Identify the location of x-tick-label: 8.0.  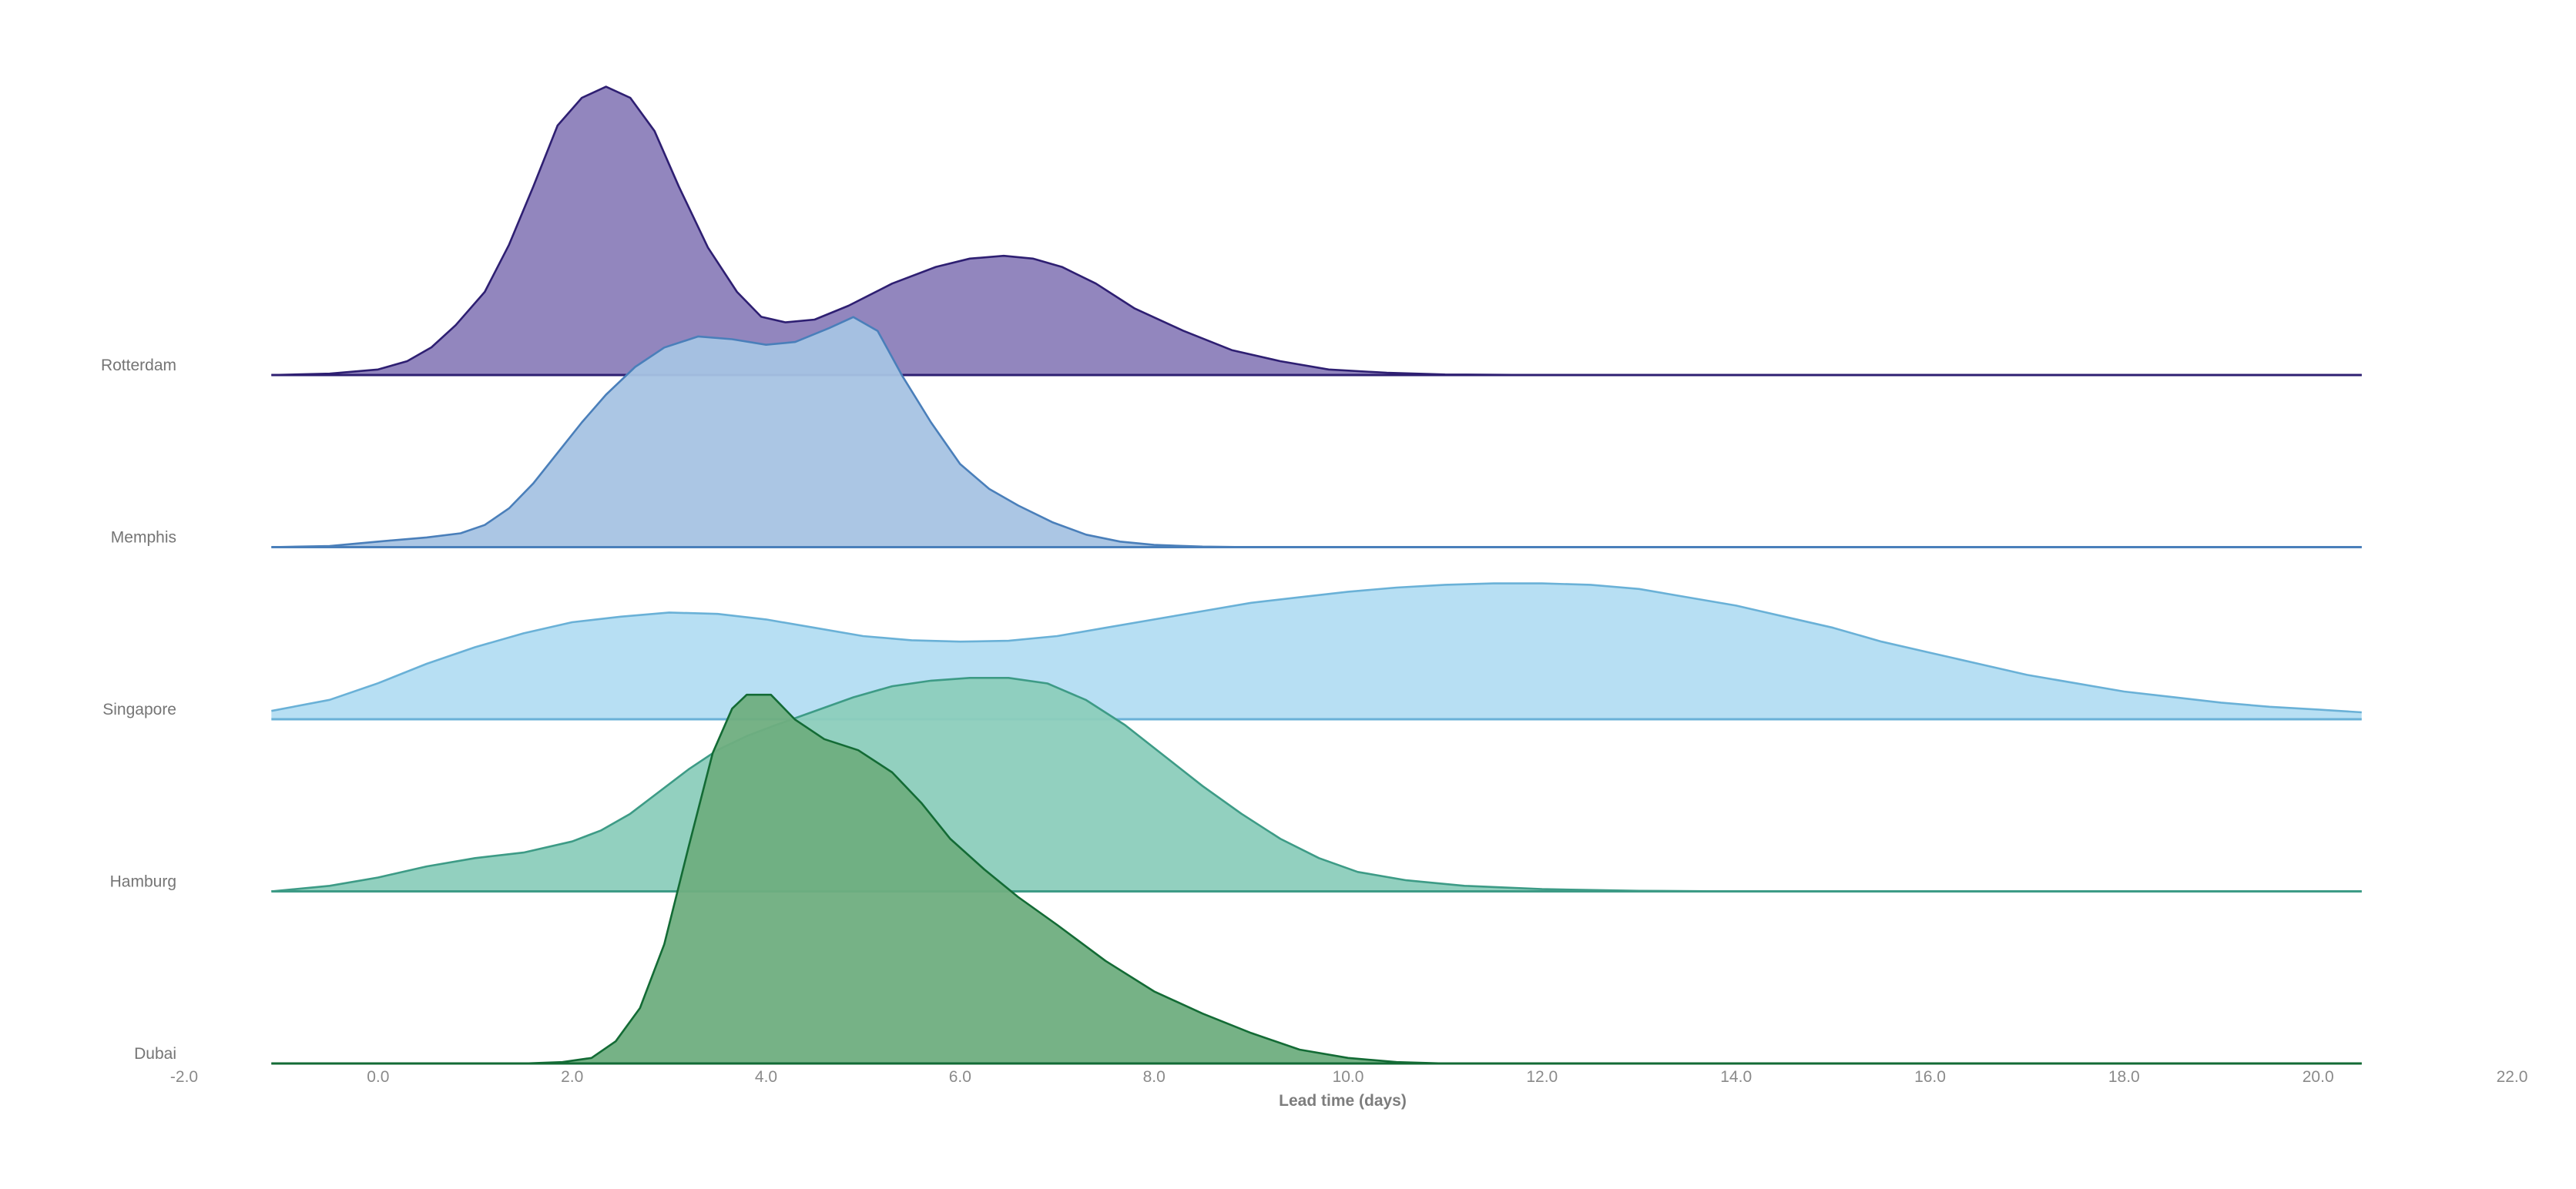
(1154, 1077).